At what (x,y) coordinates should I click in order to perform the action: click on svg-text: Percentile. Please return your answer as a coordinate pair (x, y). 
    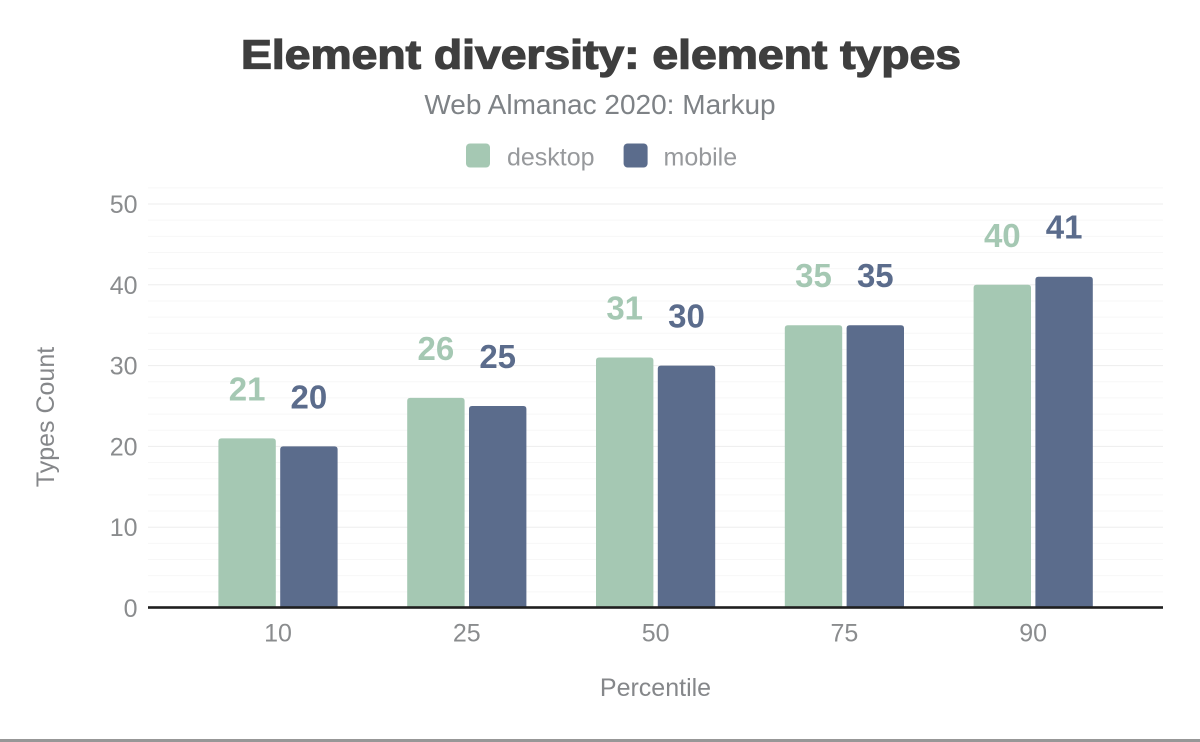
    Looking at the image, I should click on (655, 688).